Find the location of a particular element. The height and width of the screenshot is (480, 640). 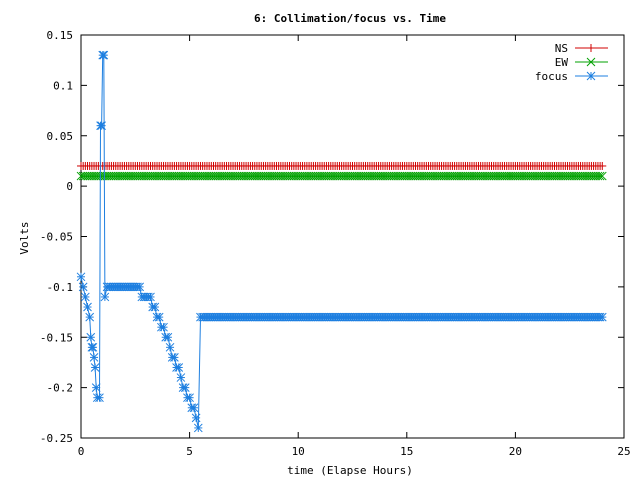

y-tick-label: 0.1 is located at coordinates (63, 85).